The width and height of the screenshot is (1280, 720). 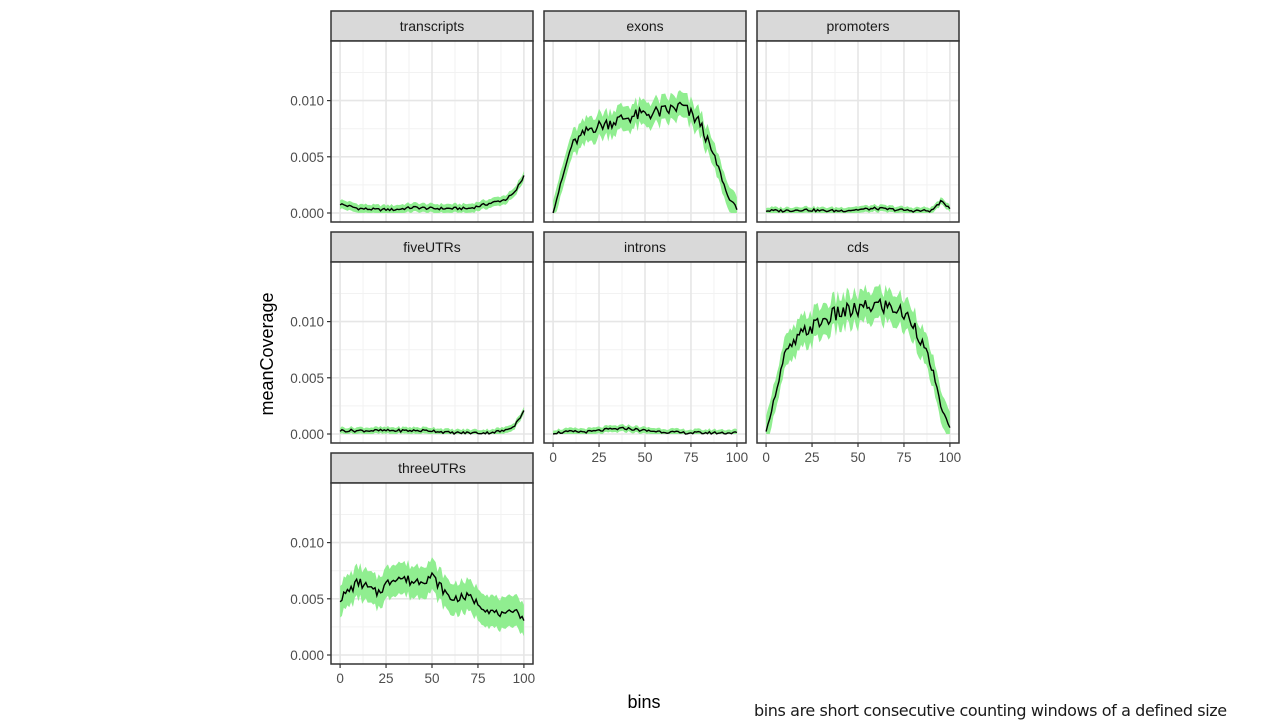 I want to click on strip-label-threeUTRs: threeUTRs, so click(x=432, y=468).